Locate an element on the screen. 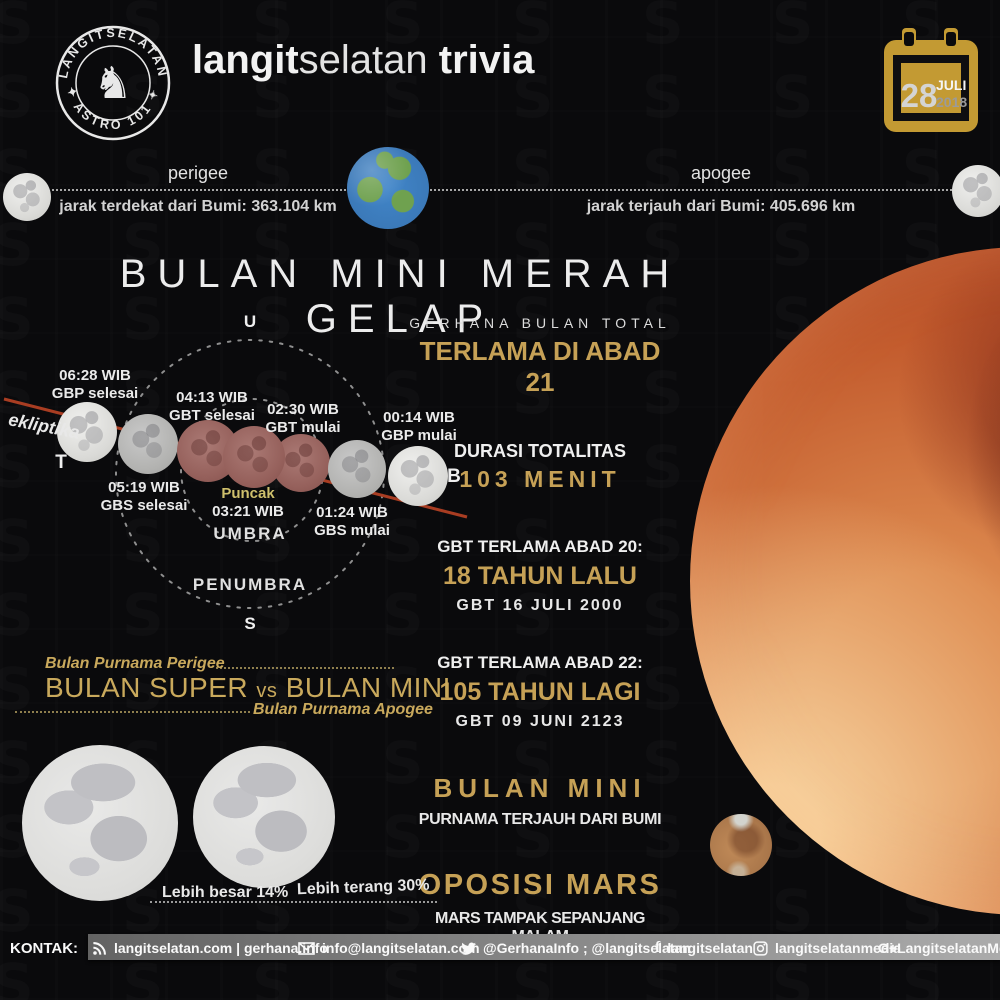  footer-instagram-text: langitselatanmedia is located at coordinates (838, 948).